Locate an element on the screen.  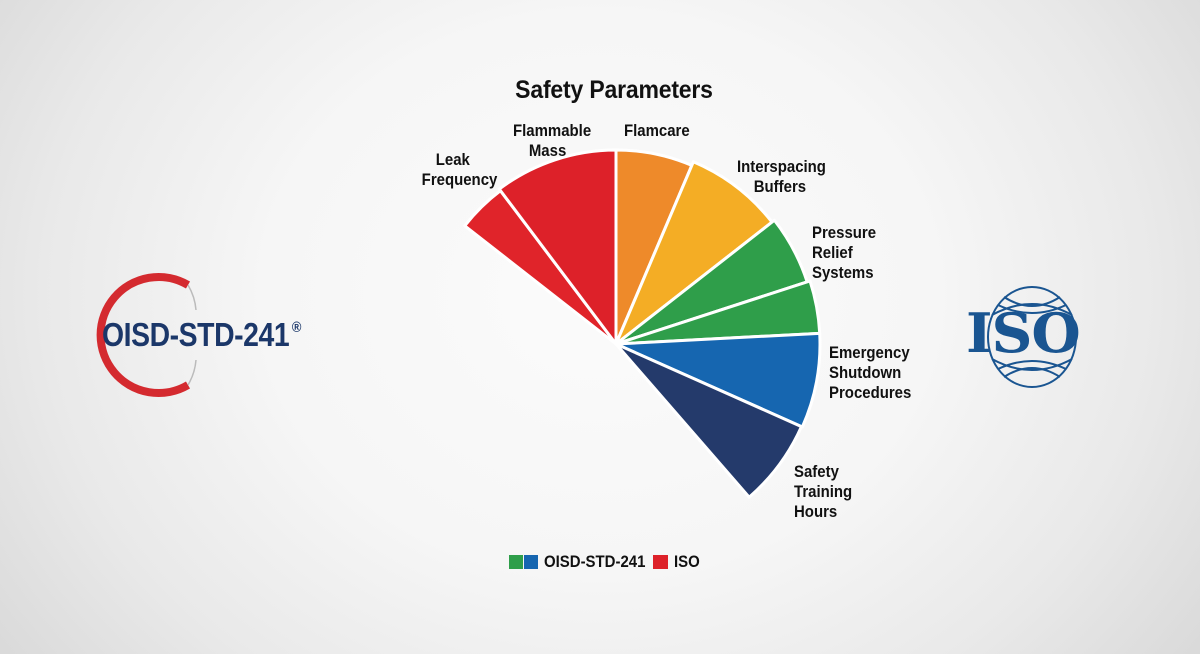
legend-label-iso: ISO is located at coordinates (687, 561).